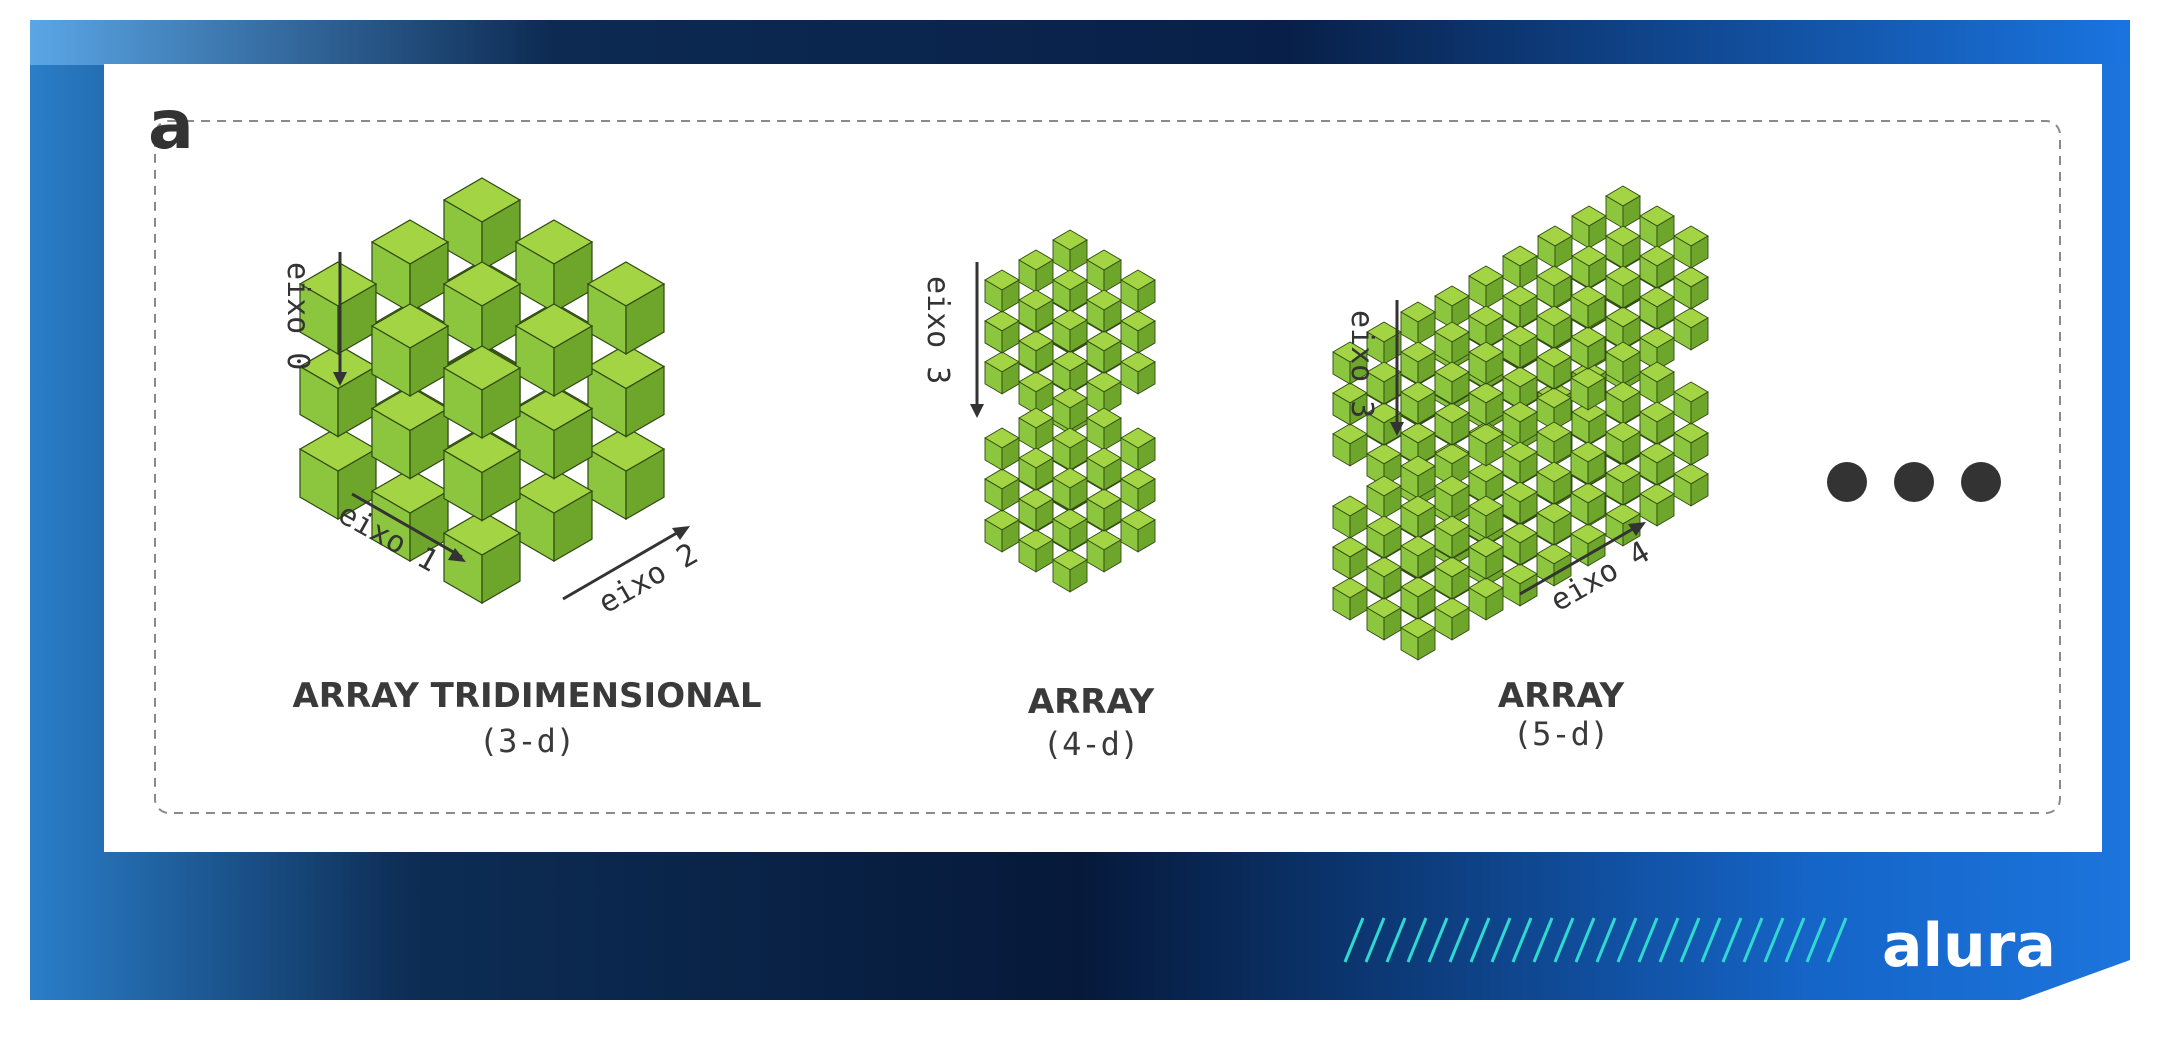 This screenshot has width=2162, height=1038. What do you see at coordinates (1969, 946) in the screenshot?
I see `brand-logo: alura` at bounding box center [1969, 946].